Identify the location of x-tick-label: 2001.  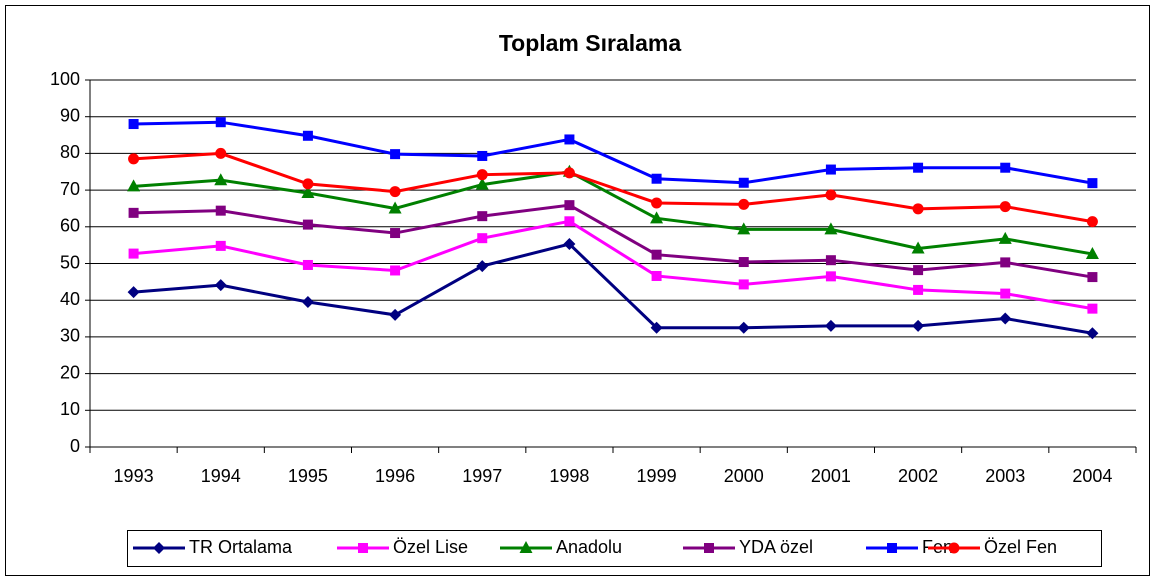
(831, 476).